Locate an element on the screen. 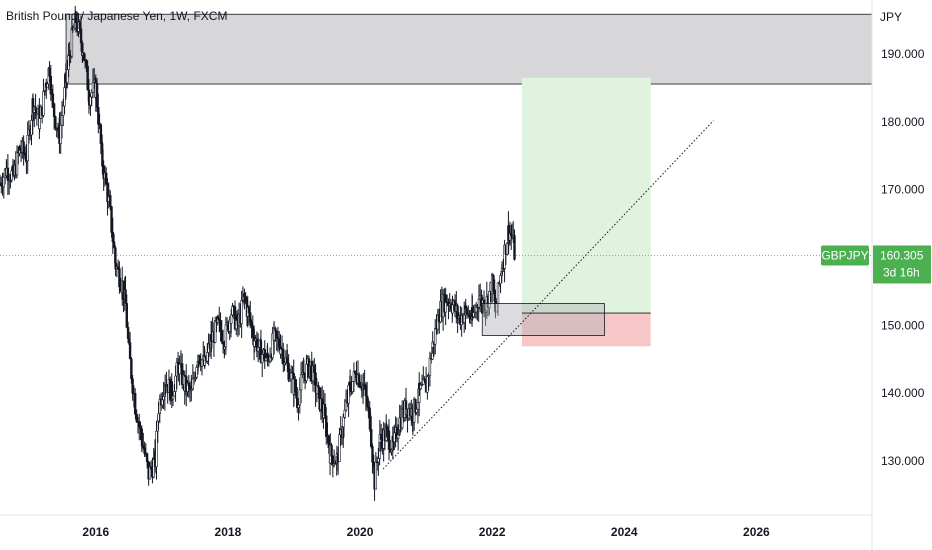 The image size is (932, 550). price-tick-label: 150.000 is located at coordinates (903, 325).